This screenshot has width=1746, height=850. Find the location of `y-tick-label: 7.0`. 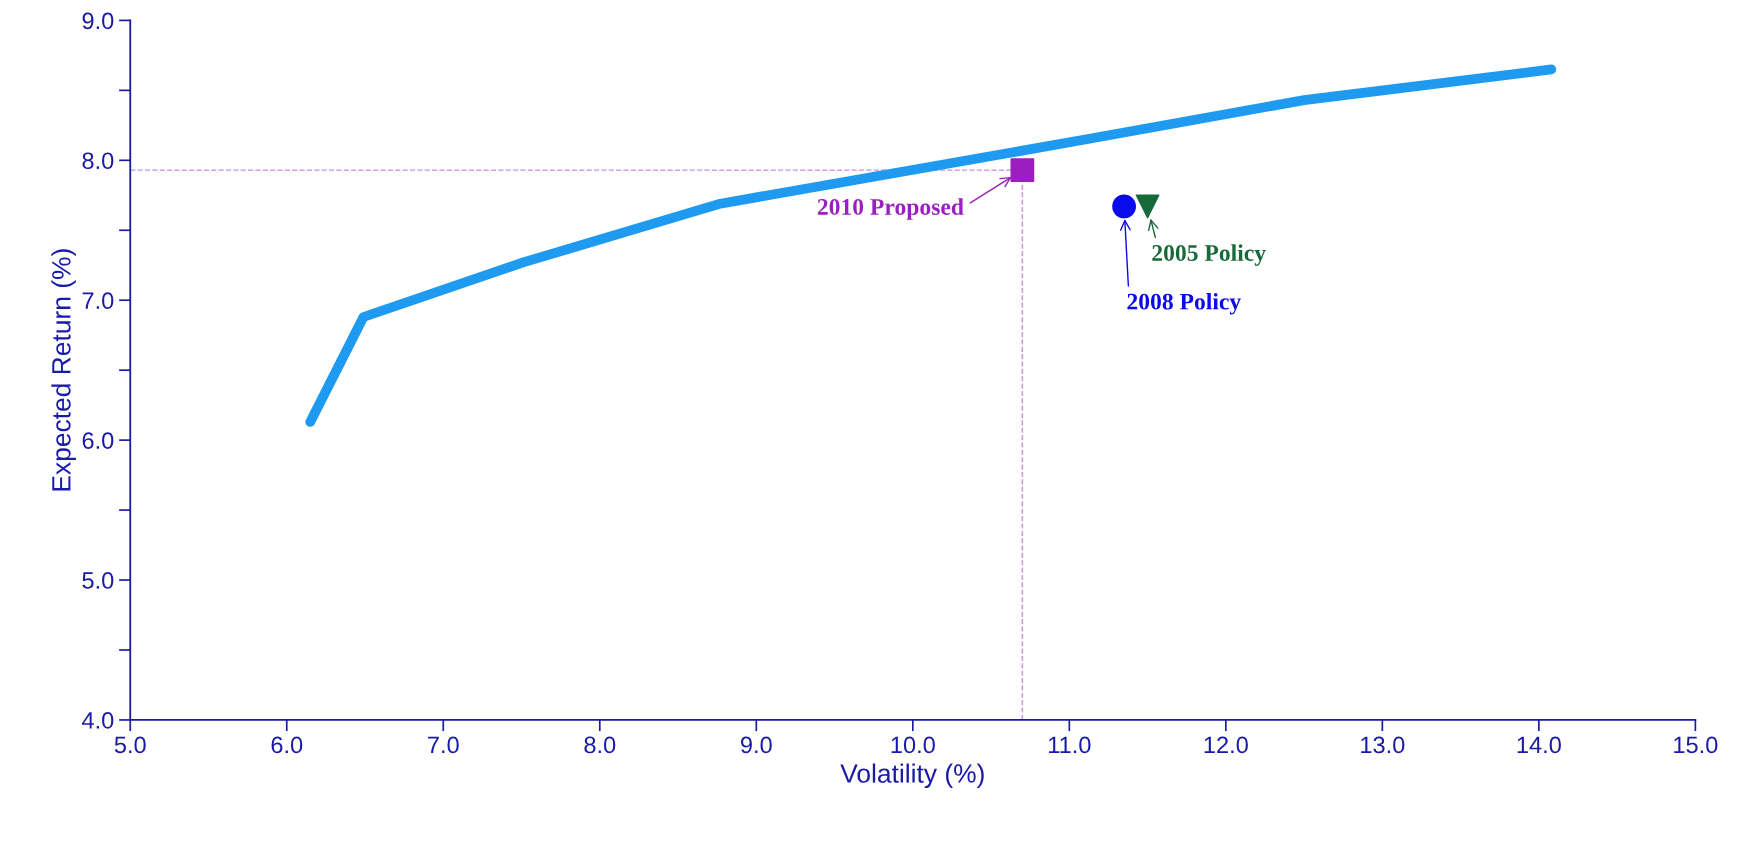

y-tick-label: 7.0 is located at coordinates (98, 301).